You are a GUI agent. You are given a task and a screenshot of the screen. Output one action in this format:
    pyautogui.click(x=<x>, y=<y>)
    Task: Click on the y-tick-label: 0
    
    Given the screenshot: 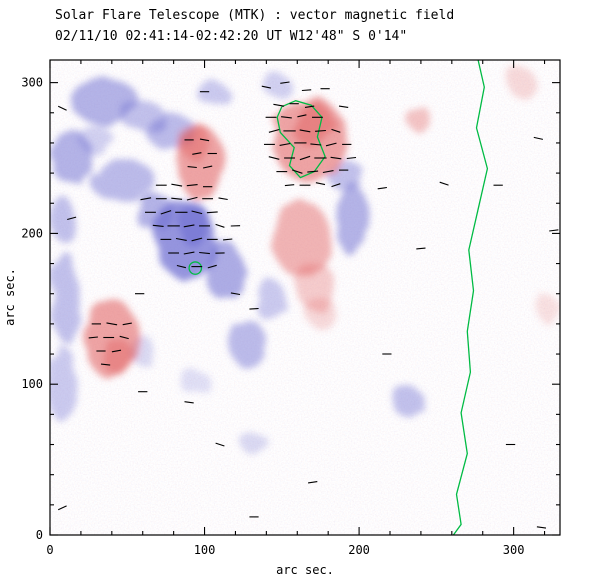 What is the action you would take?
    pyautogui.click(x=39, y=535)
    